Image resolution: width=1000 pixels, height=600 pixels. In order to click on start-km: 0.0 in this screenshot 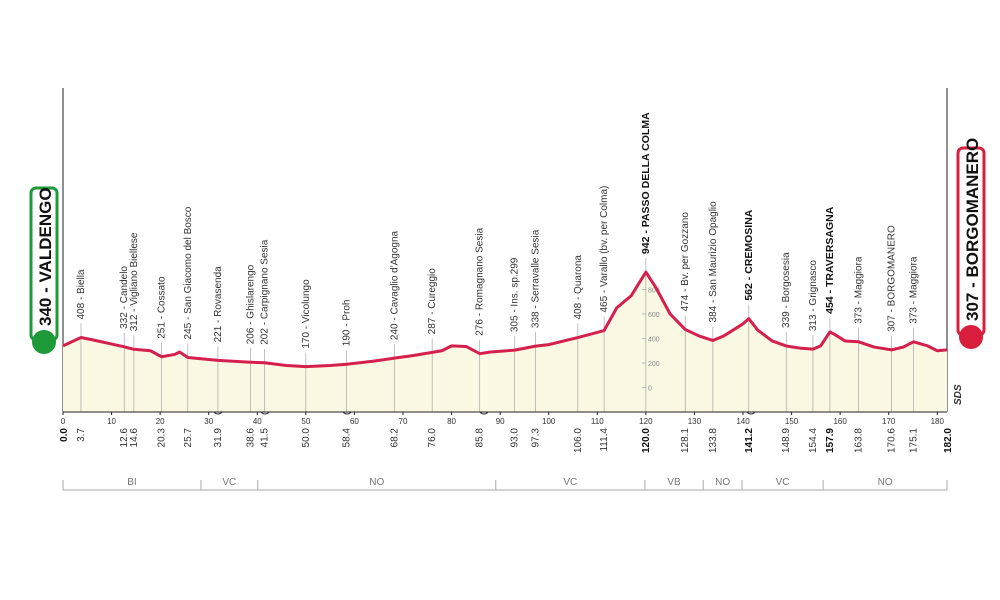, I will do `click(64, 435)`.